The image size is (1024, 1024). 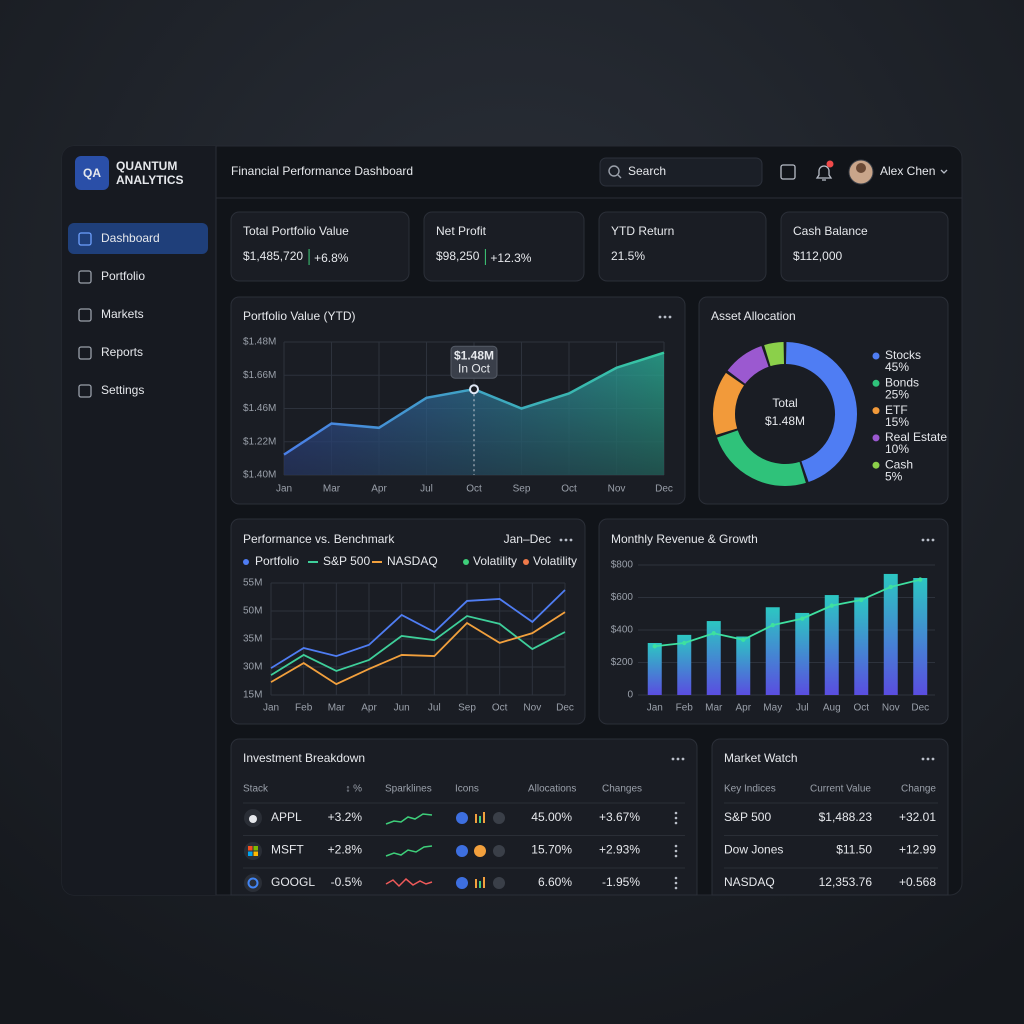 I want to click on column-header: Stack, so click(x=256, y=789).